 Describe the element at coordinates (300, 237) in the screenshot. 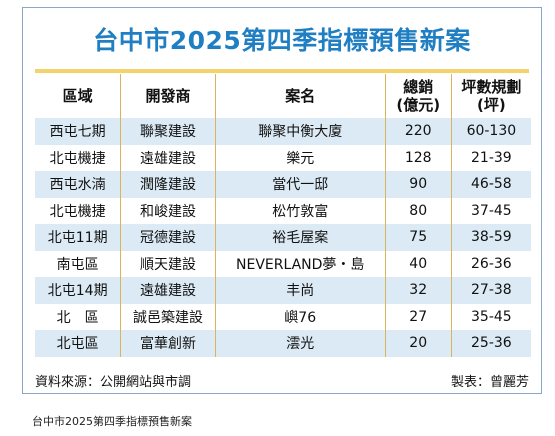

I see `cell-project: 裕毛屋案` at that location.